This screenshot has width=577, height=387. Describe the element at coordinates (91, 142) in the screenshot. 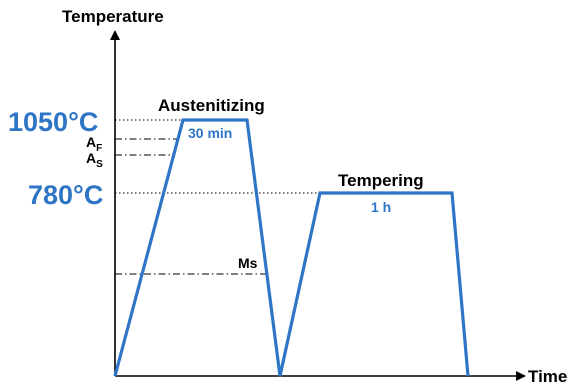

I see `af-label-main: A` at that location.